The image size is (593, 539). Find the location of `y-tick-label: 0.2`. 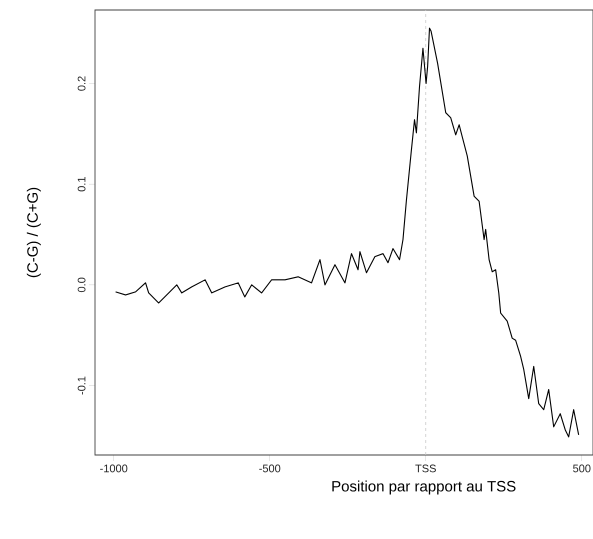

y-tick-label: 0.2 is located at coordinates (82, 83).